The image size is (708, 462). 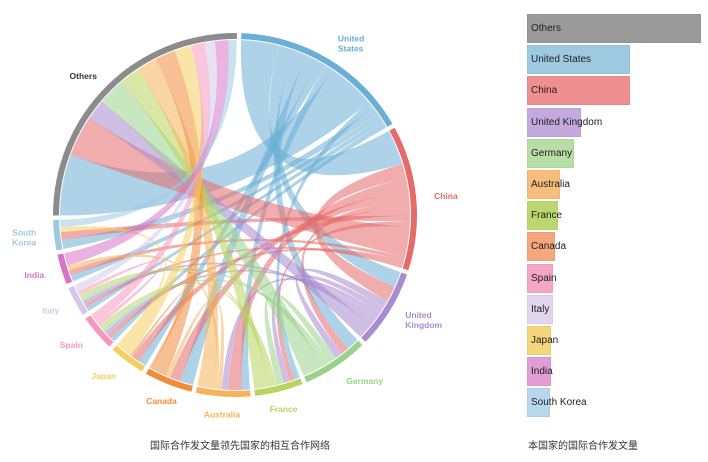 I want to click on bar-france: France, so click(x=544, y=216).